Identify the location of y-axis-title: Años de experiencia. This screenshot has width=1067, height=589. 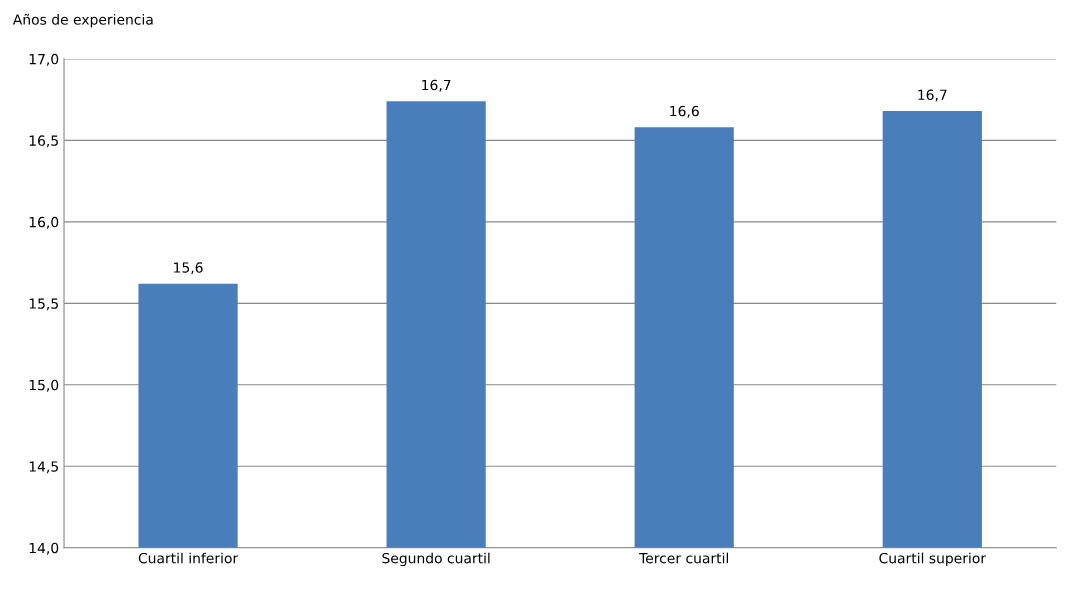
(82, 20).